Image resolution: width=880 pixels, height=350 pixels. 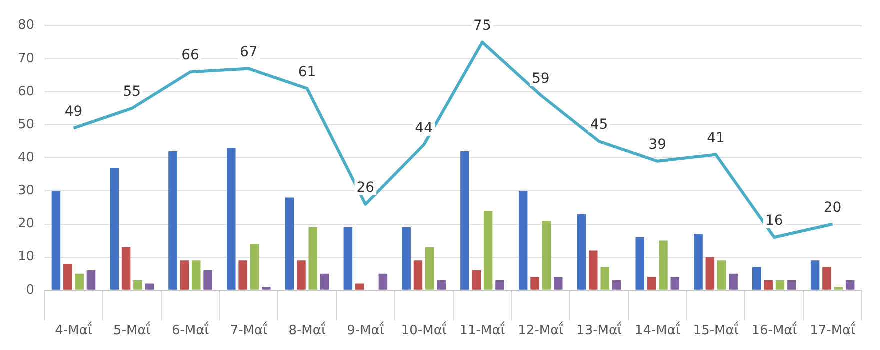 I want to click on x-tick-label: 12-Μαΐ, so click(x=541, y=330).